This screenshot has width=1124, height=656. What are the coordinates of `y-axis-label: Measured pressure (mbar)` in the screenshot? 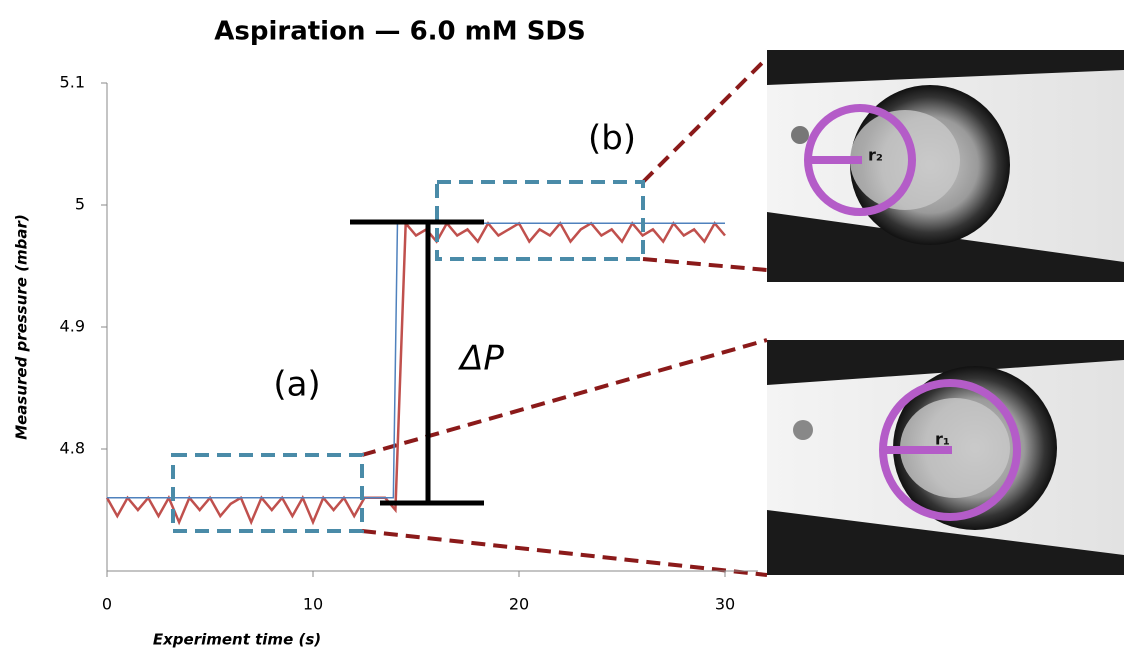 It's located at (22, 327).